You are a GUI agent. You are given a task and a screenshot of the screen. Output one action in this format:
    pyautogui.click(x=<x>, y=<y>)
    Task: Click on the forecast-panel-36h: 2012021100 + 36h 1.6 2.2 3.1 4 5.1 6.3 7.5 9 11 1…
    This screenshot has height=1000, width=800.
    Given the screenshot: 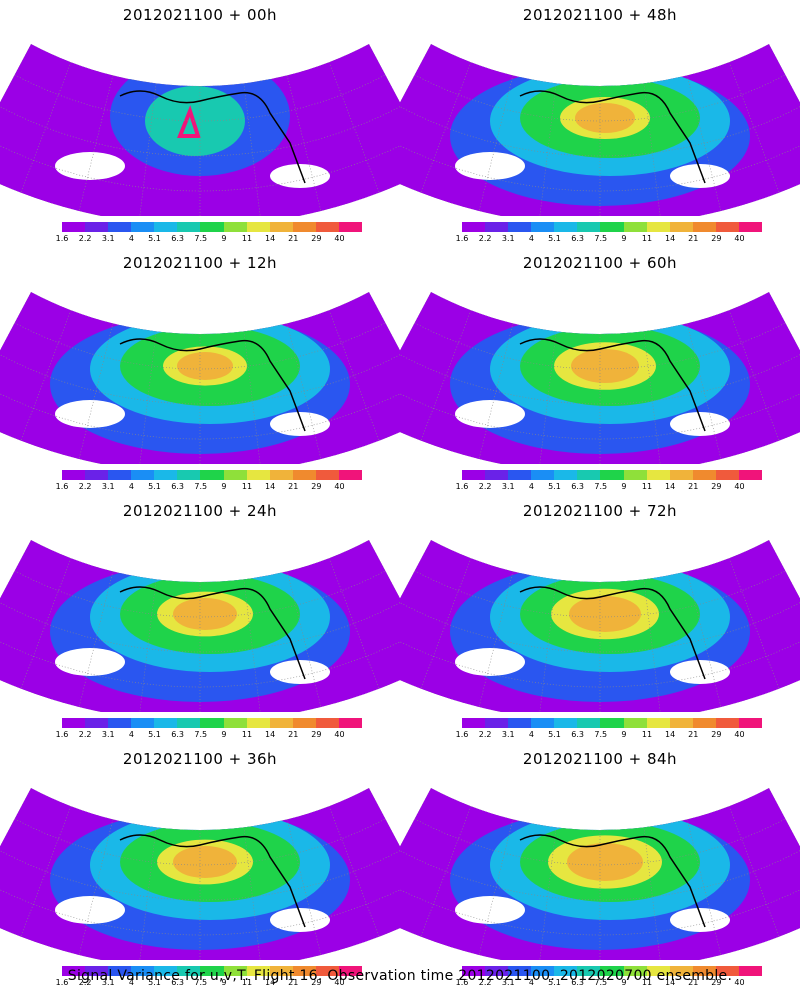 What is the action you would take?
    pyautogui.click(x=200, y=868)
    